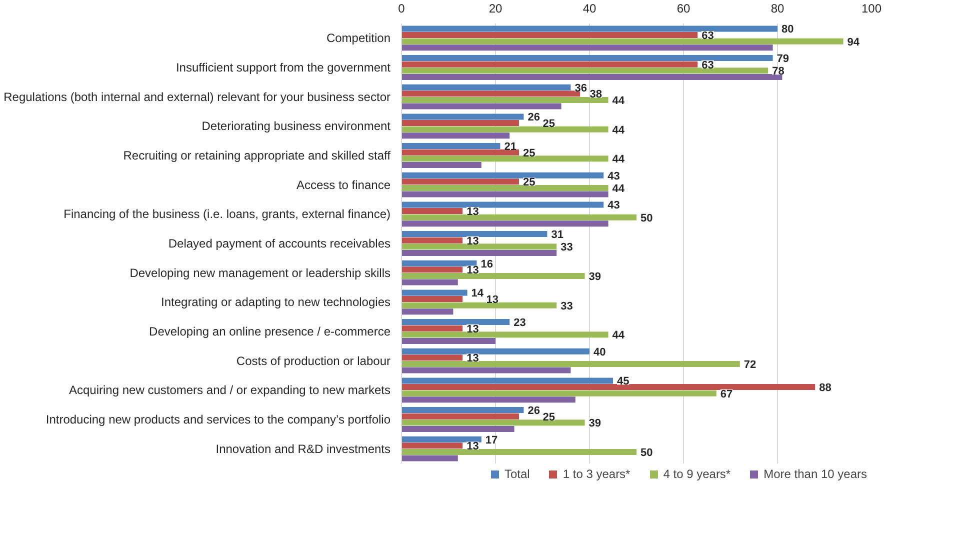 The height and width of the screenshot is (549, 977). Describe the element at coordinates (783, 59) in the screenshot. I see `data-label: 79` at that location.